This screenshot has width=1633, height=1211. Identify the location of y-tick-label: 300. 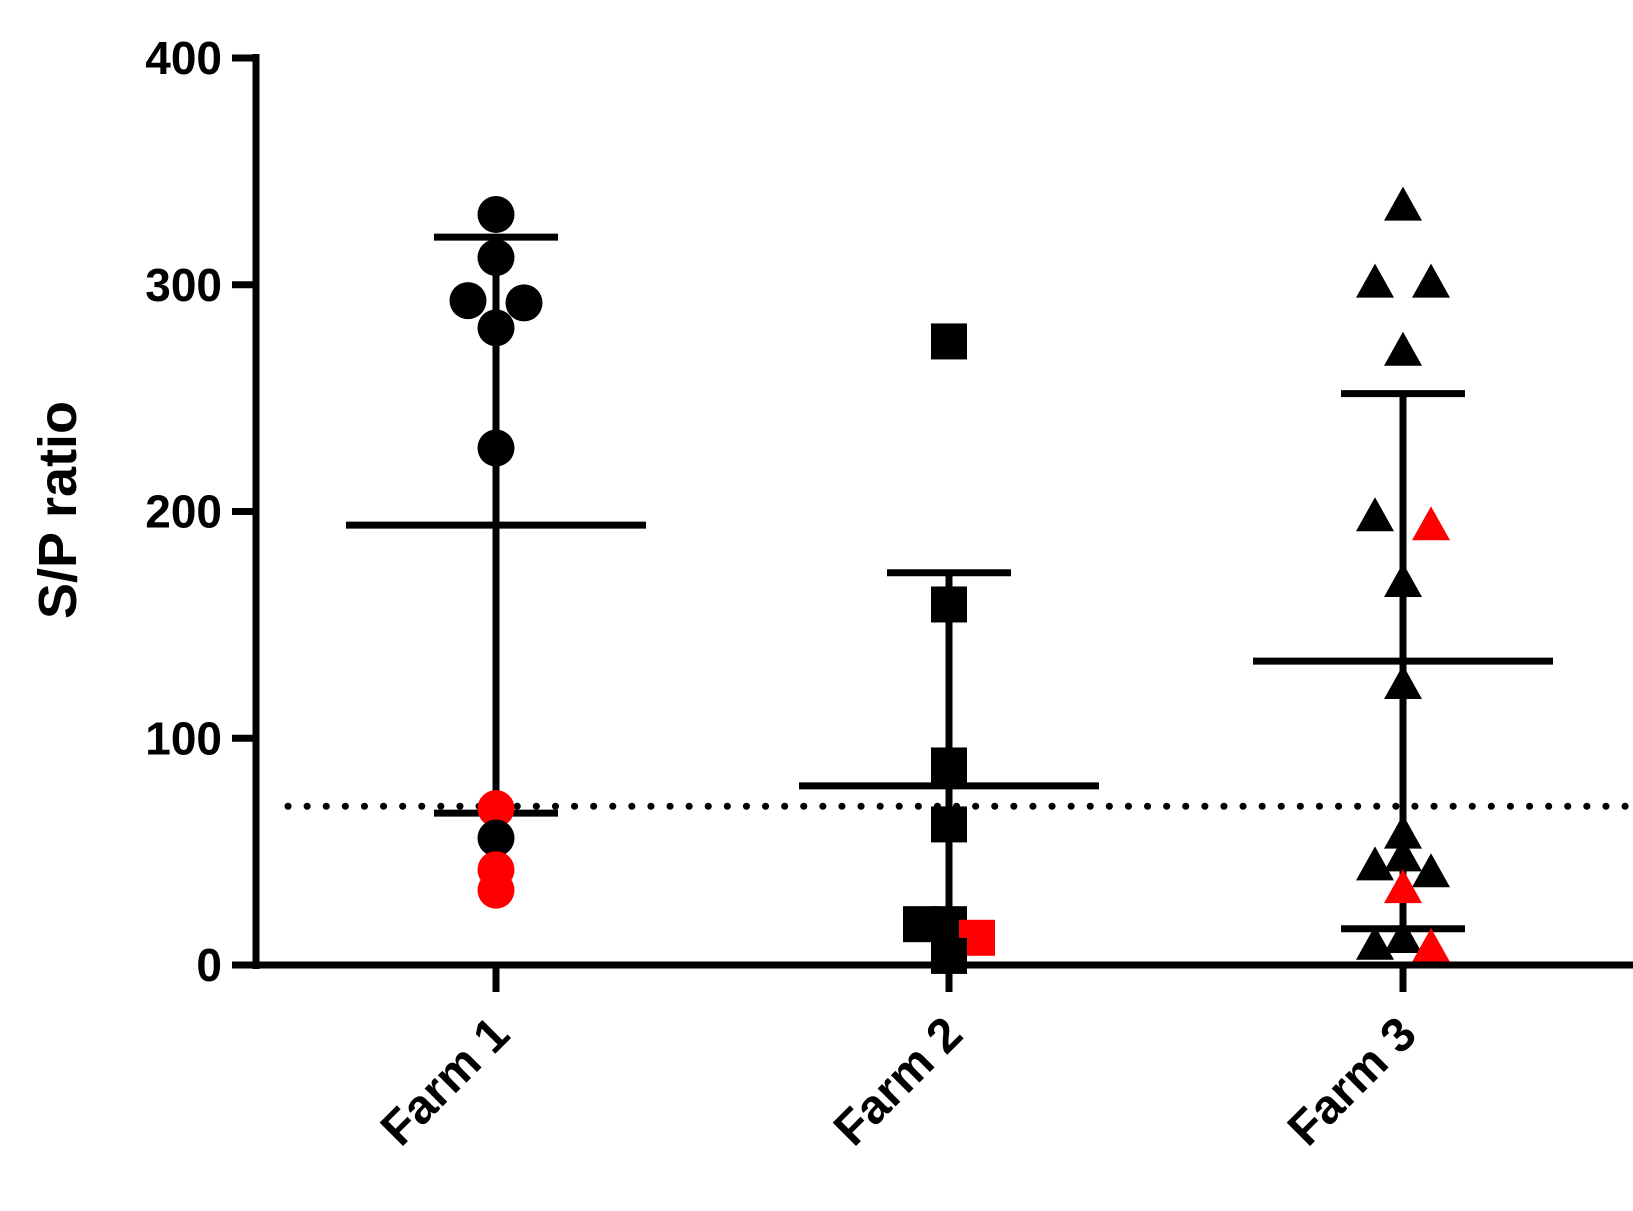
(183, 285).